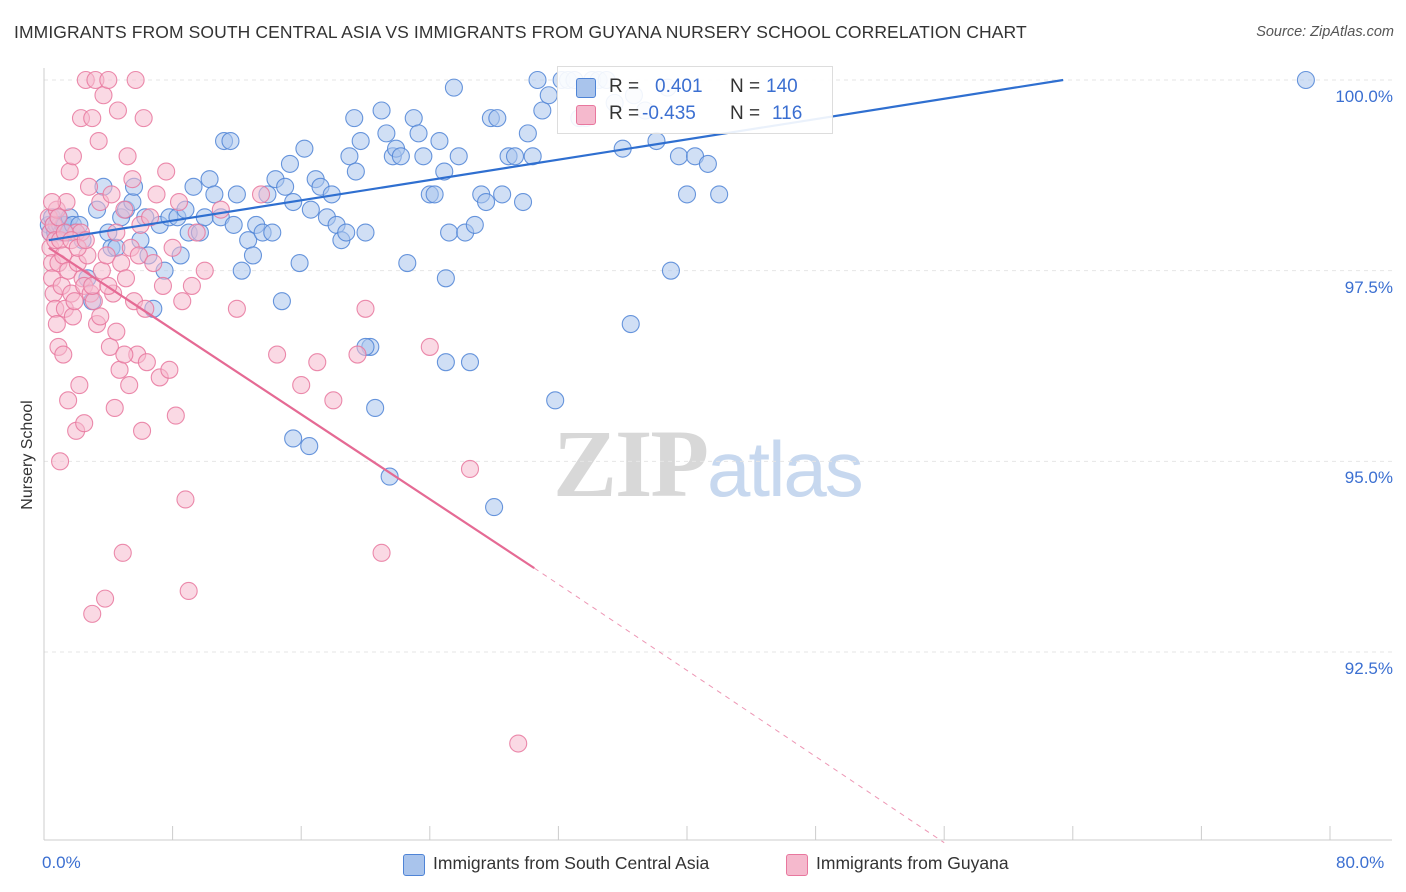 The image size is (1406, 892). What do you see at coordinates (61, 862) in the screenshot?
I see `x-tick-label-min: 0.0%` at bounding box center [61, 862].